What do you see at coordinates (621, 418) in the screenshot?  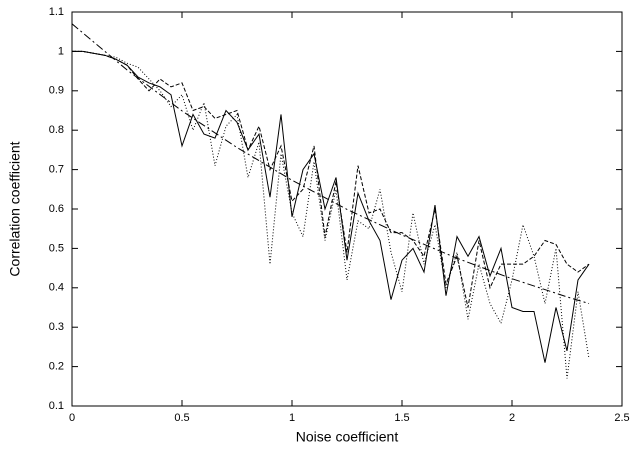 I see `x-tick-label: 2.5` at bounding box center [621, 418].